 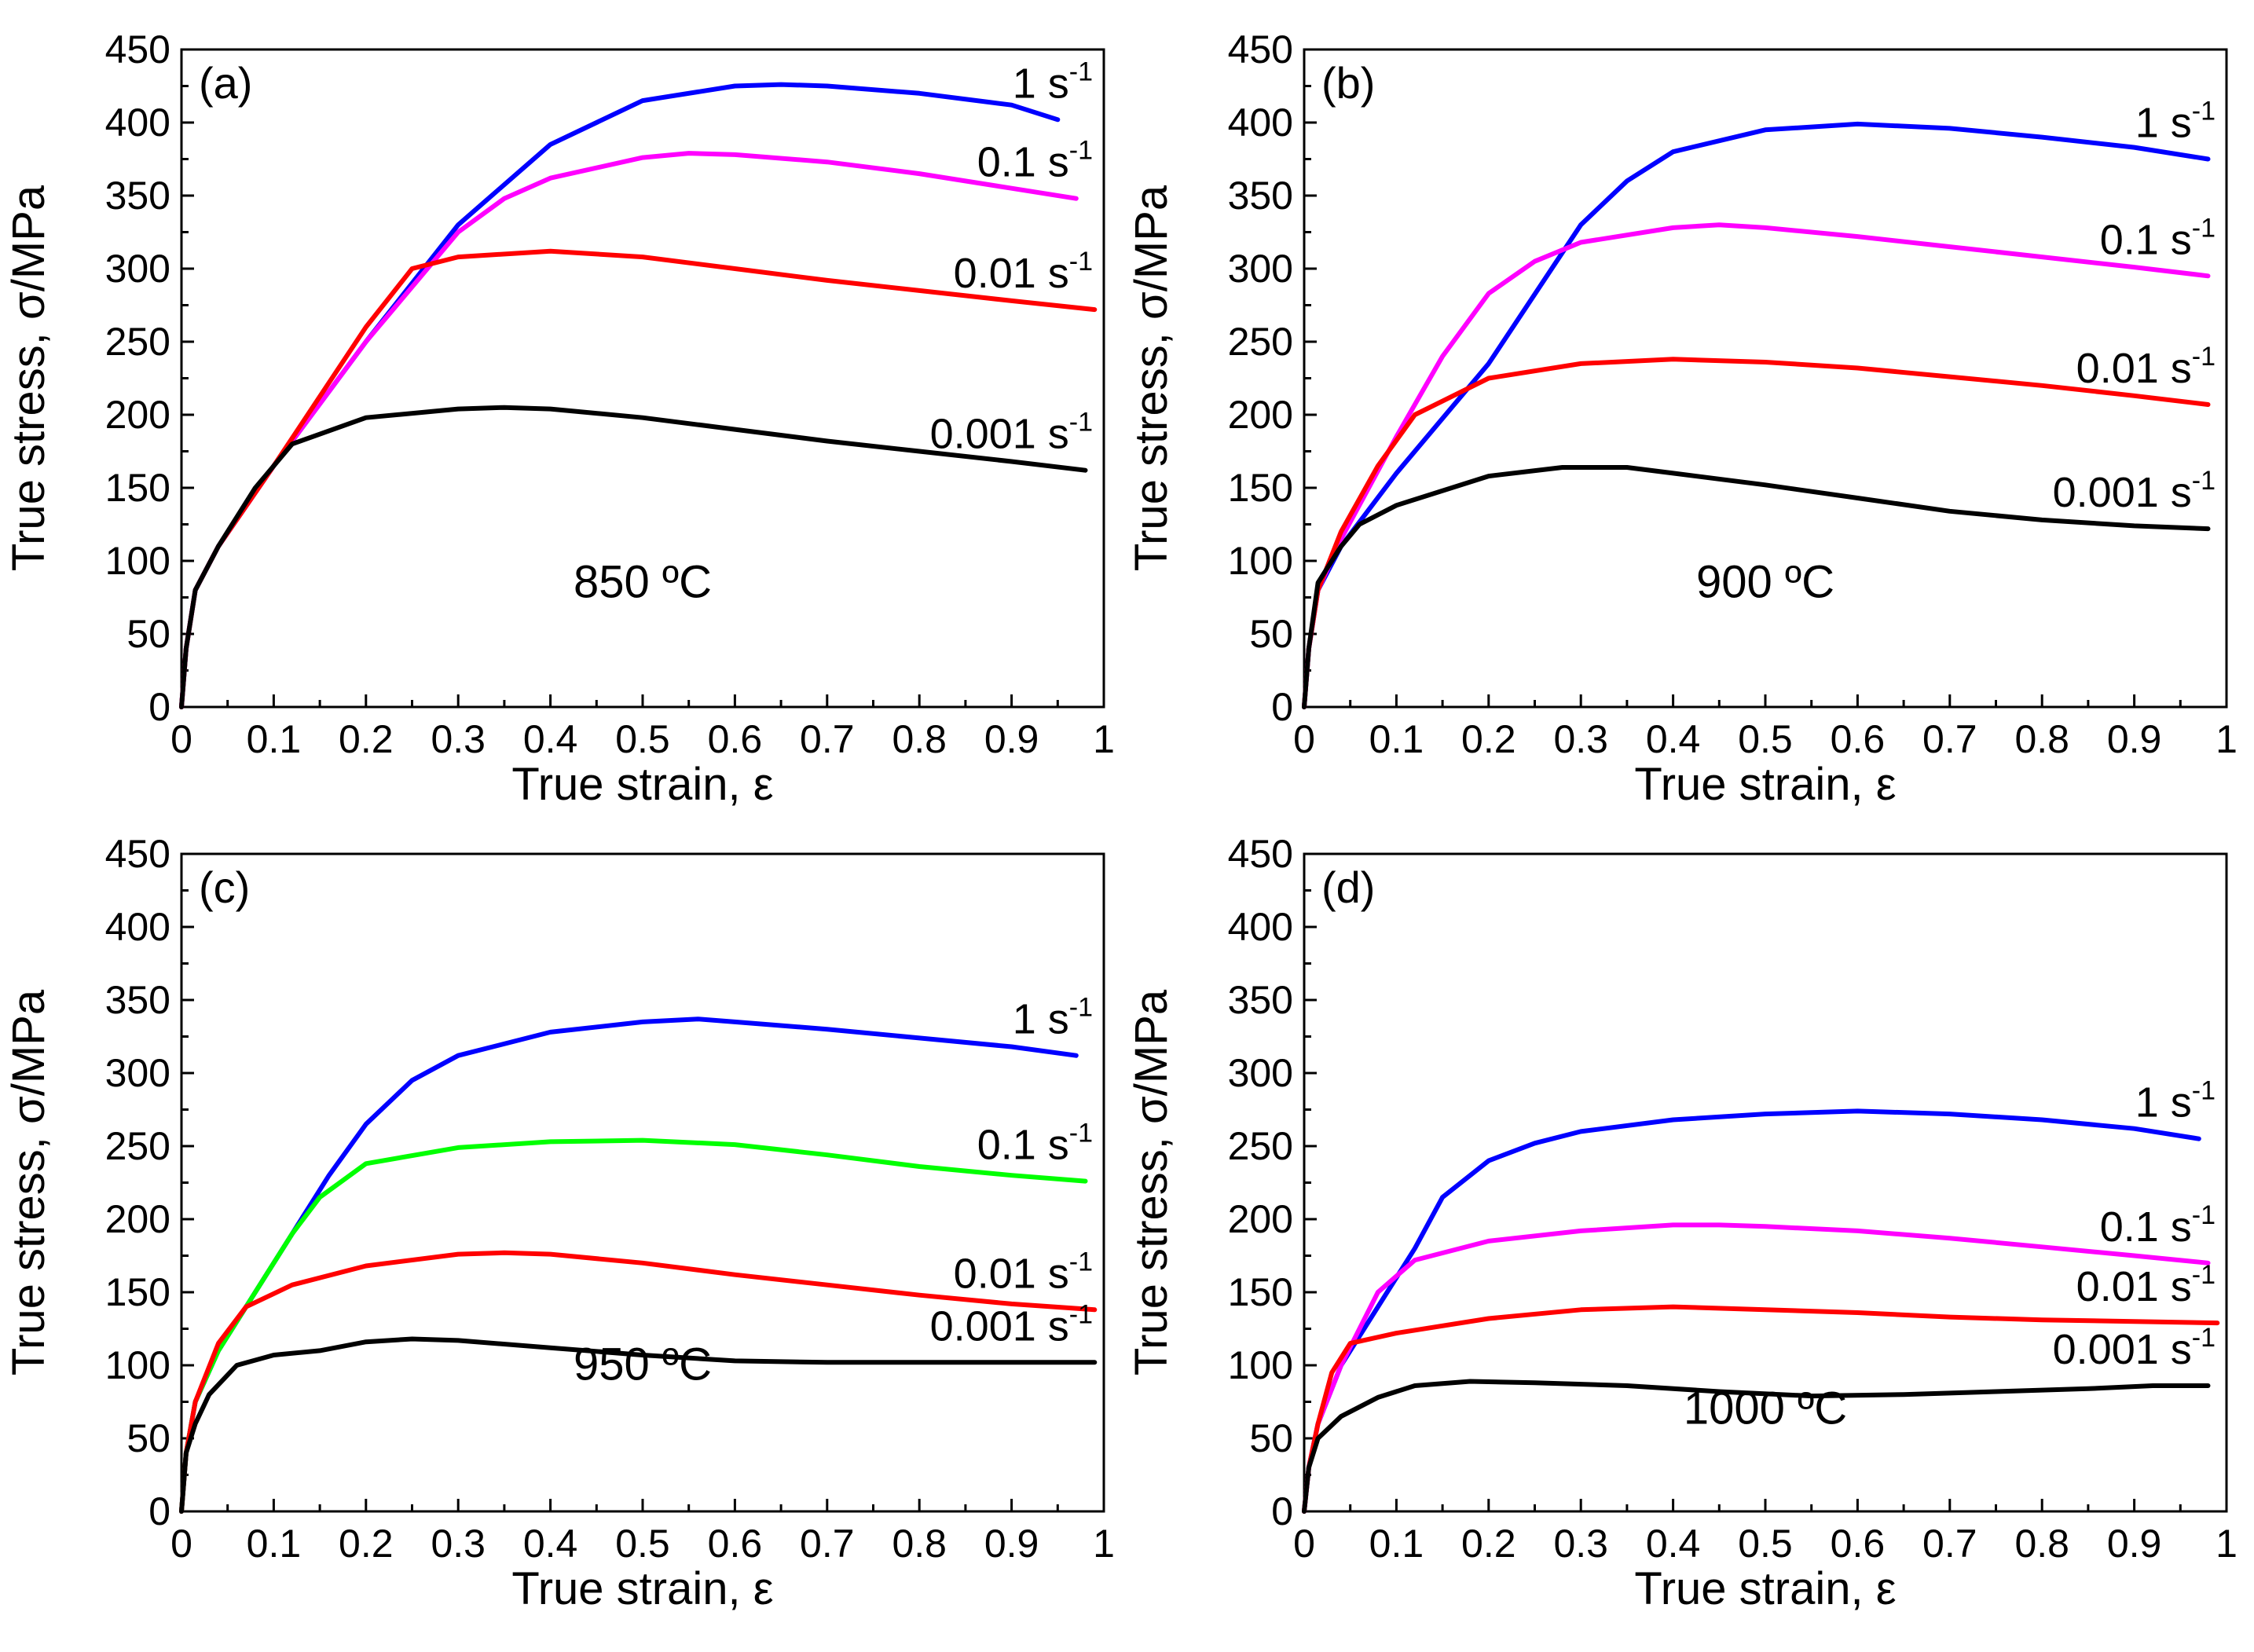 I want to click on panel-label: (a), so click(x=225, y=83).